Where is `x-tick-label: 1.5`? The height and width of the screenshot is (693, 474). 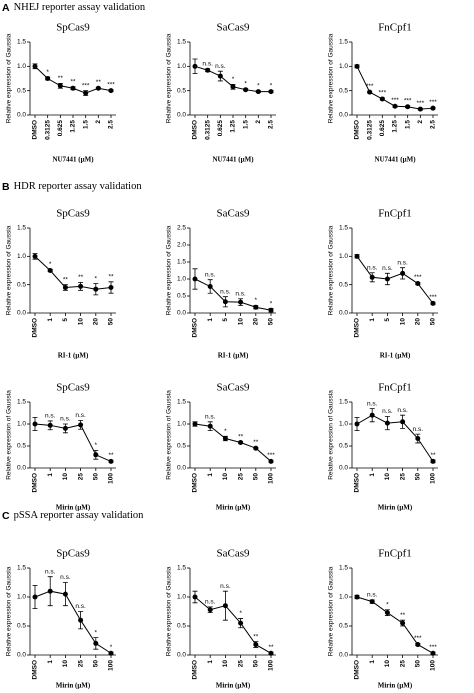
x-tick-label: 1.5 is located at coordinates (85, 124).